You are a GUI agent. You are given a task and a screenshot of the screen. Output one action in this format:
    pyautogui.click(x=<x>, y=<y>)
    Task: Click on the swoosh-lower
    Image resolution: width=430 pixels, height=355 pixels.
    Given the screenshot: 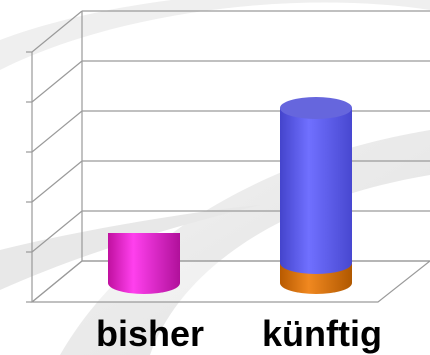 What is the action you would take?
    pyautogui.click(x=130, y=247)
    